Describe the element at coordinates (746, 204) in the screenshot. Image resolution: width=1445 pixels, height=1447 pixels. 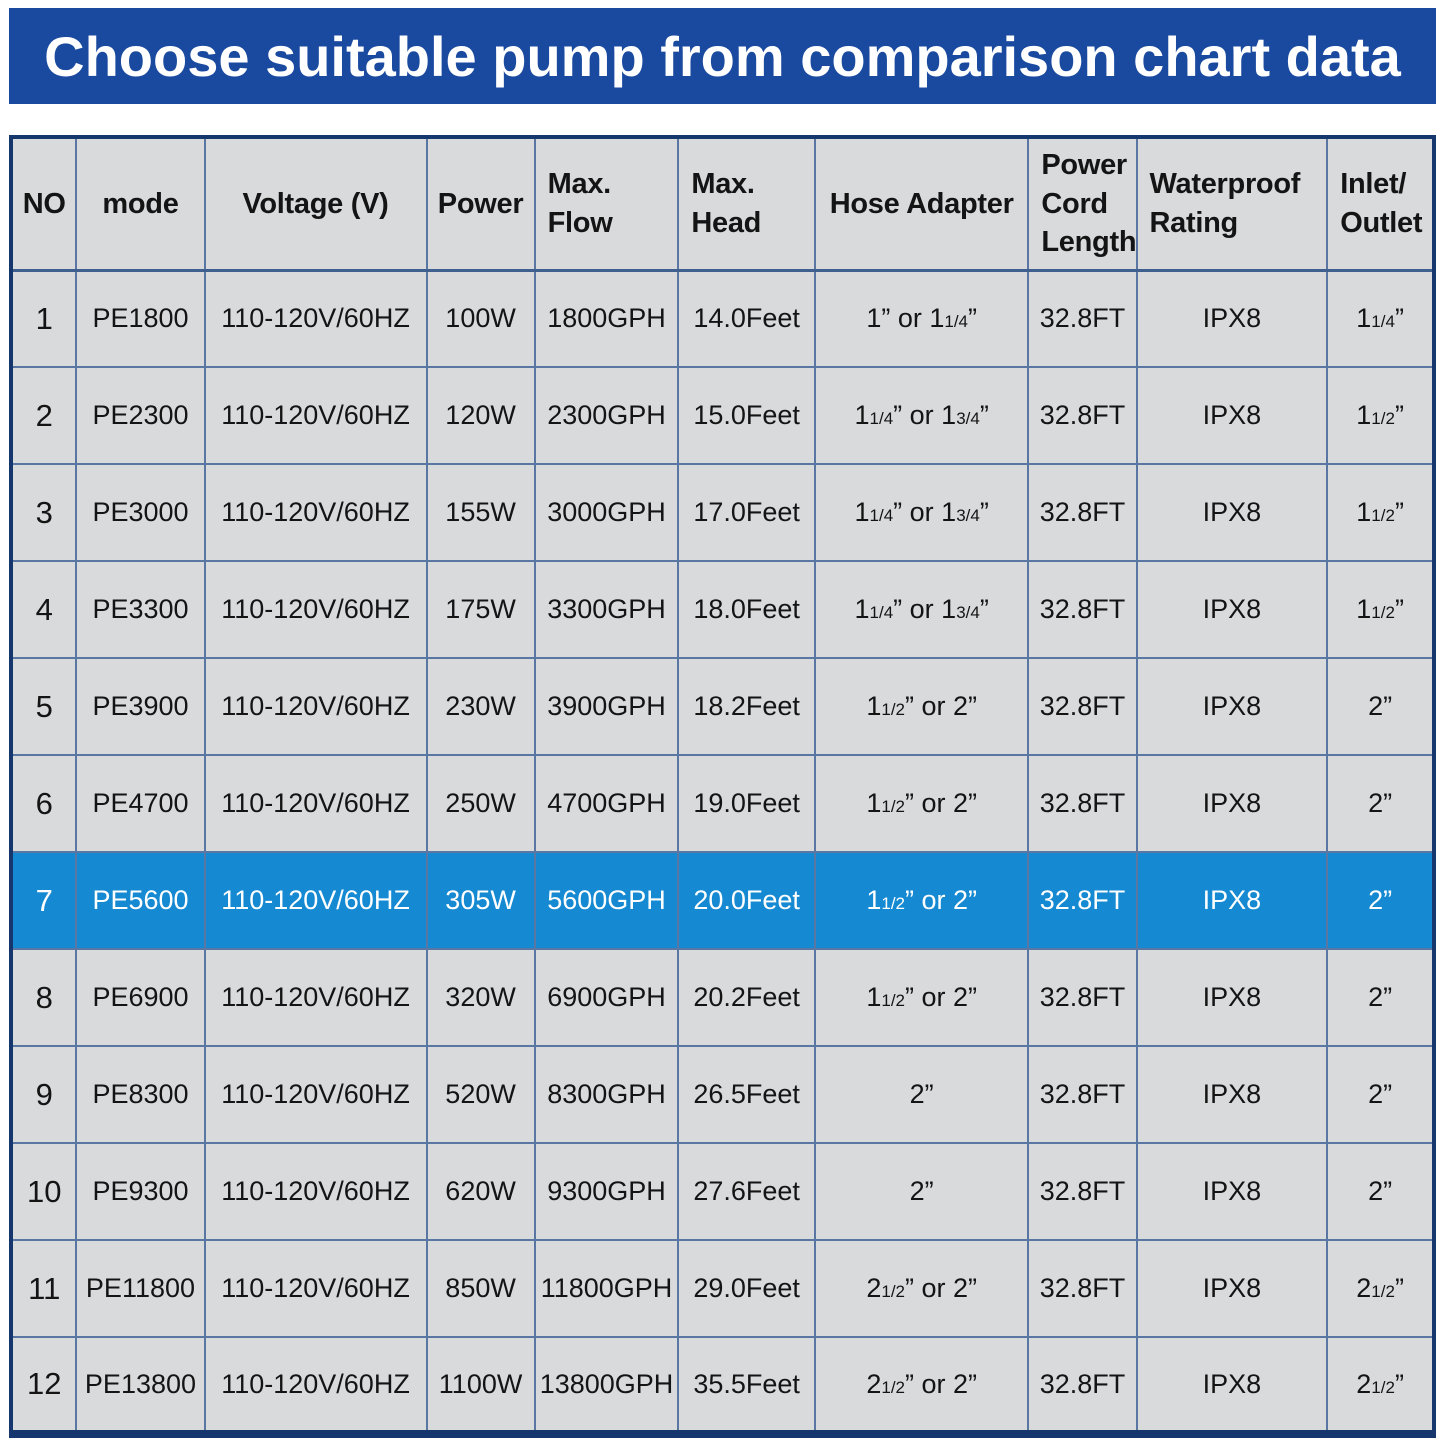
I see `col-header-max-head: Max. Head` at that location.